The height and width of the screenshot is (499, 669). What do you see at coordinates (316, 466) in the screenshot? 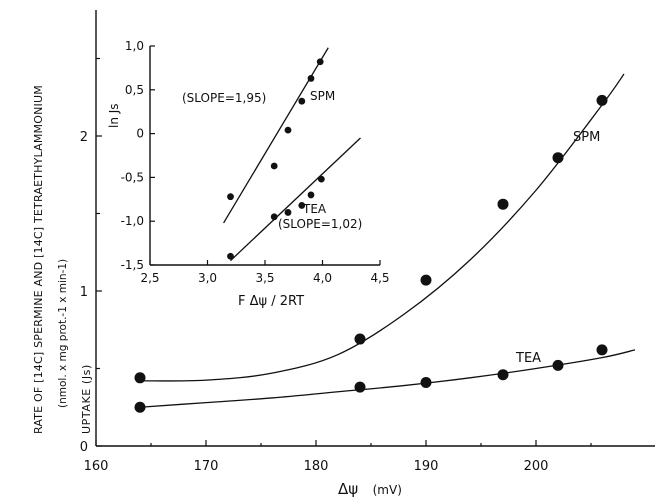
I see `x-tick-label: 180` at bounding box center [316, 466].